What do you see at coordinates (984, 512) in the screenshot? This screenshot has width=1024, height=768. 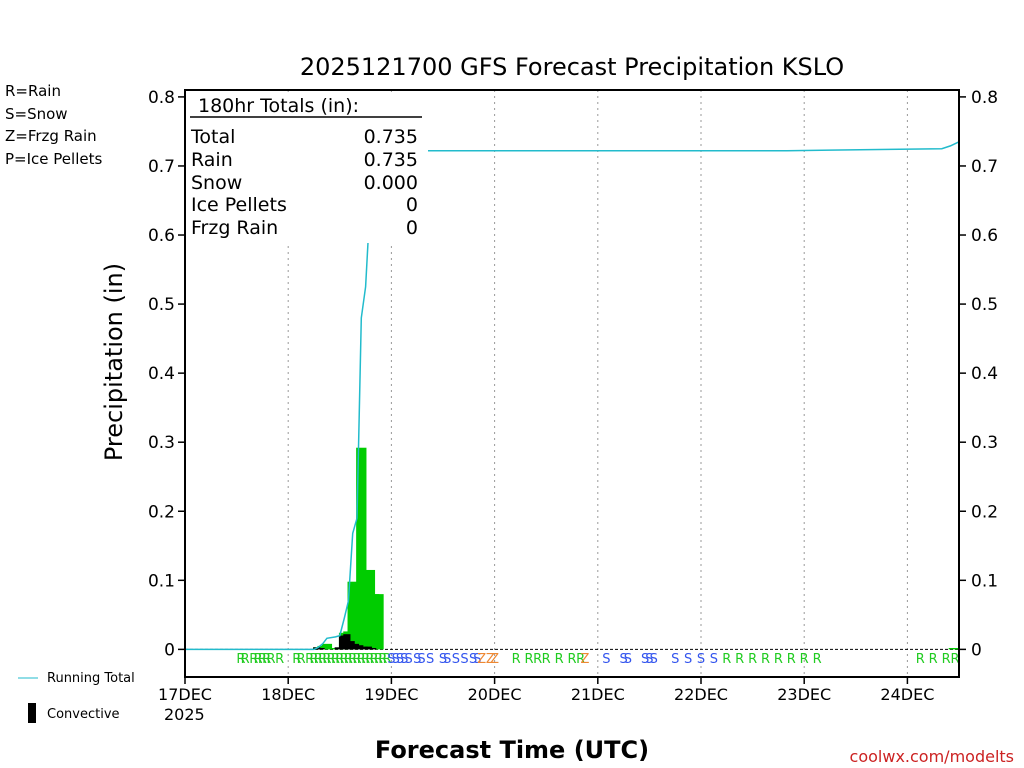 I see `y-tick-label-right: 0.2` at bounding box center [984, 512].